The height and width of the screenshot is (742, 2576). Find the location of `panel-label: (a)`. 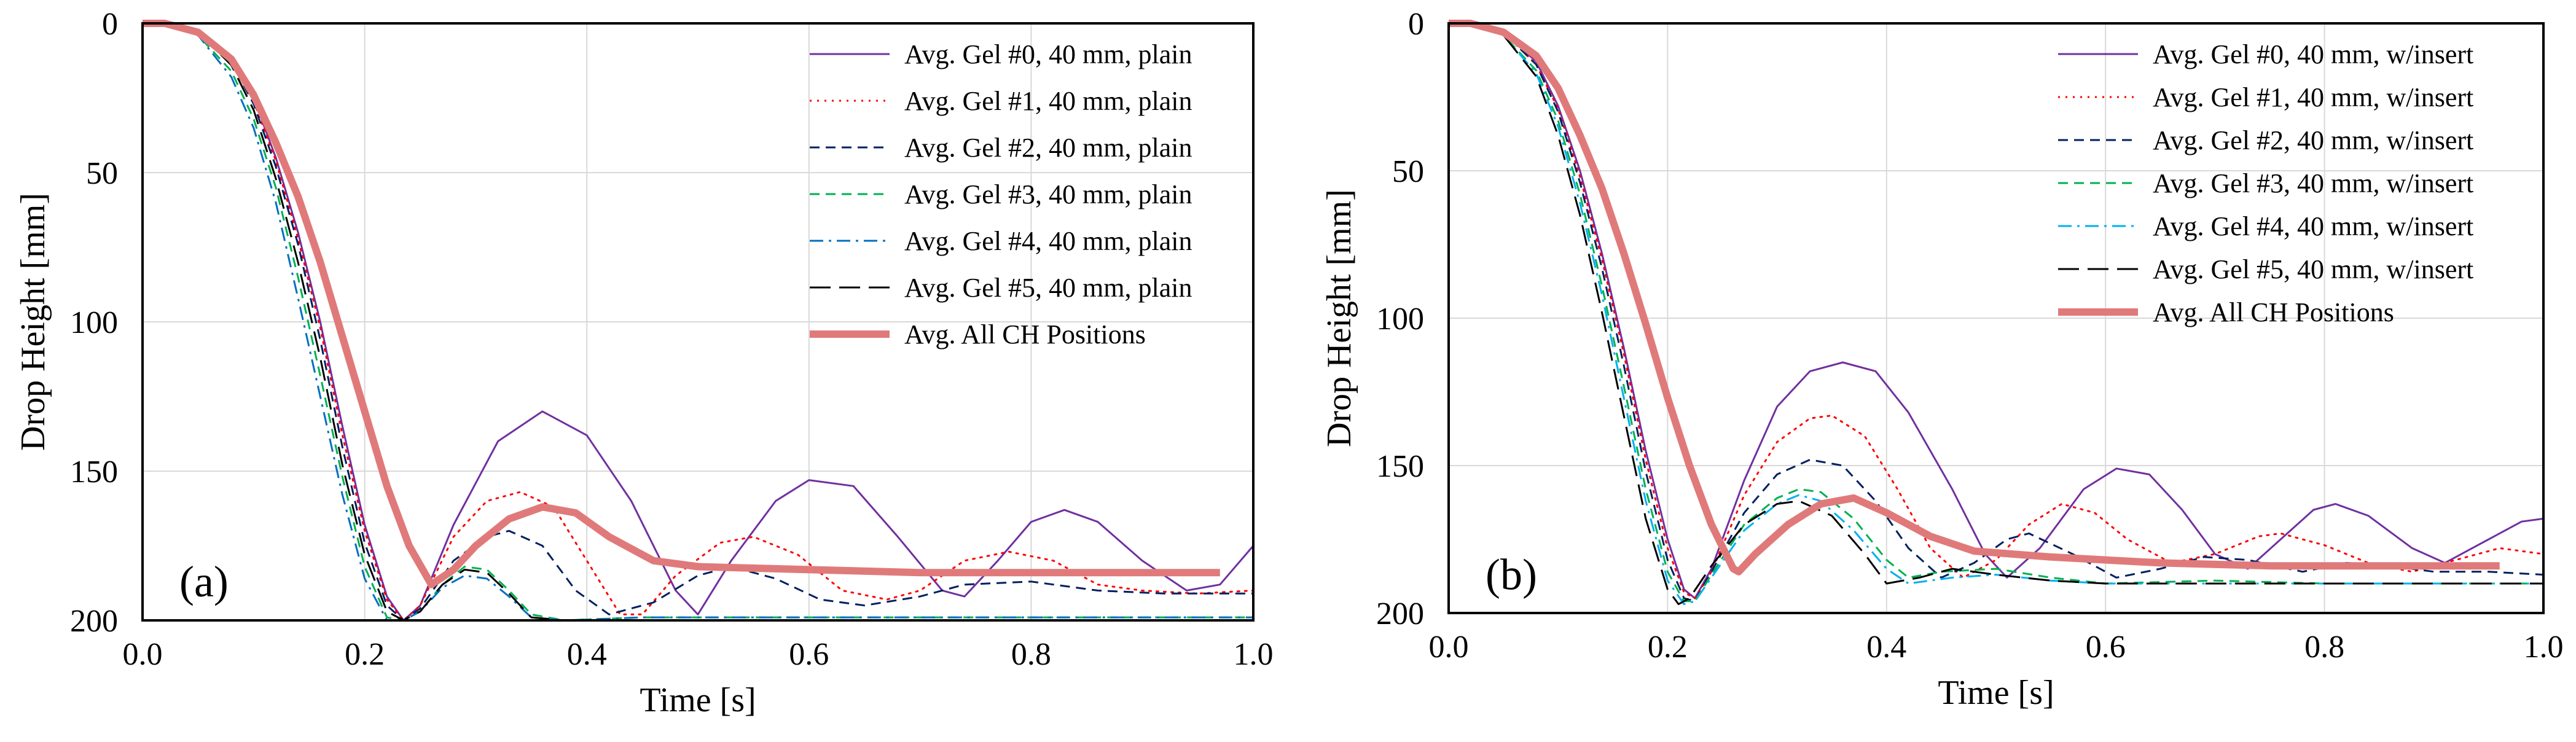

panel-label: (a) is located at coordinates (204, 581).